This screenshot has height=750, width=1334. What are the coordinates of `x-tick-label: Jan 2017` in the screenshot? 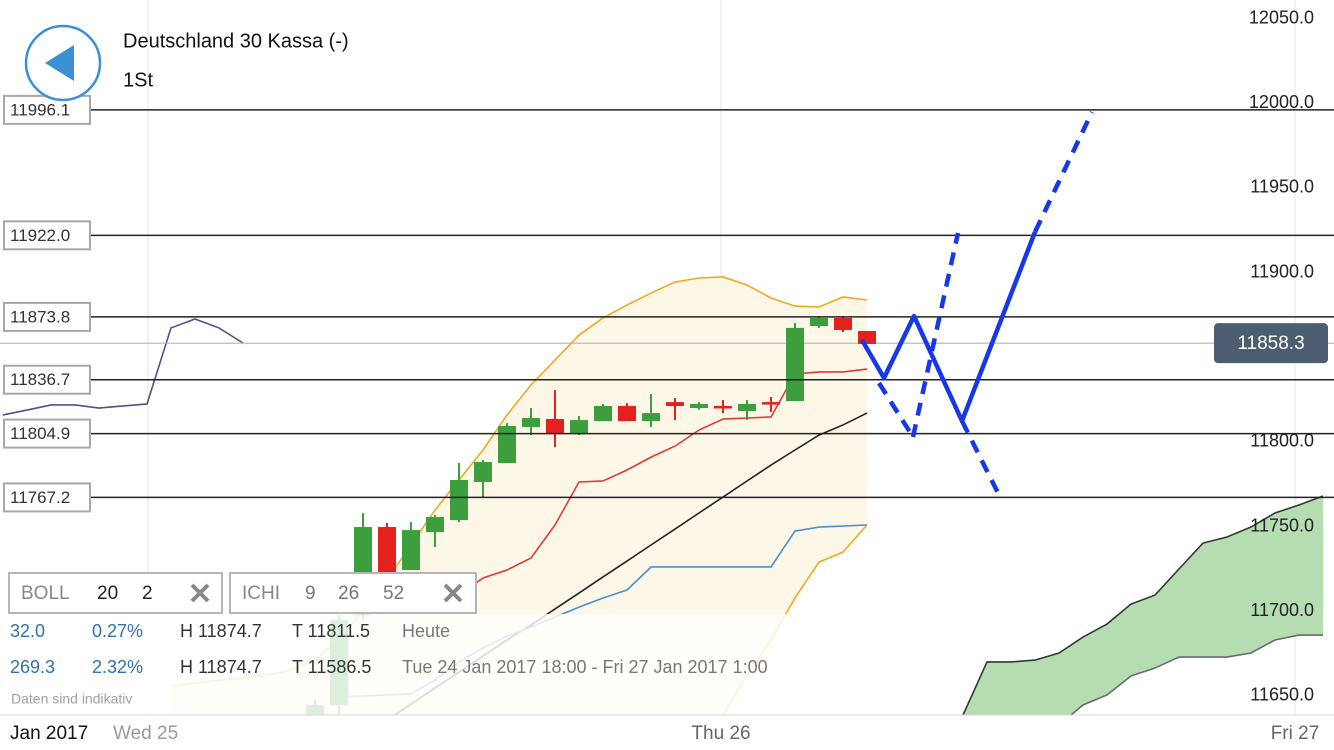 It's located at (49, 733).